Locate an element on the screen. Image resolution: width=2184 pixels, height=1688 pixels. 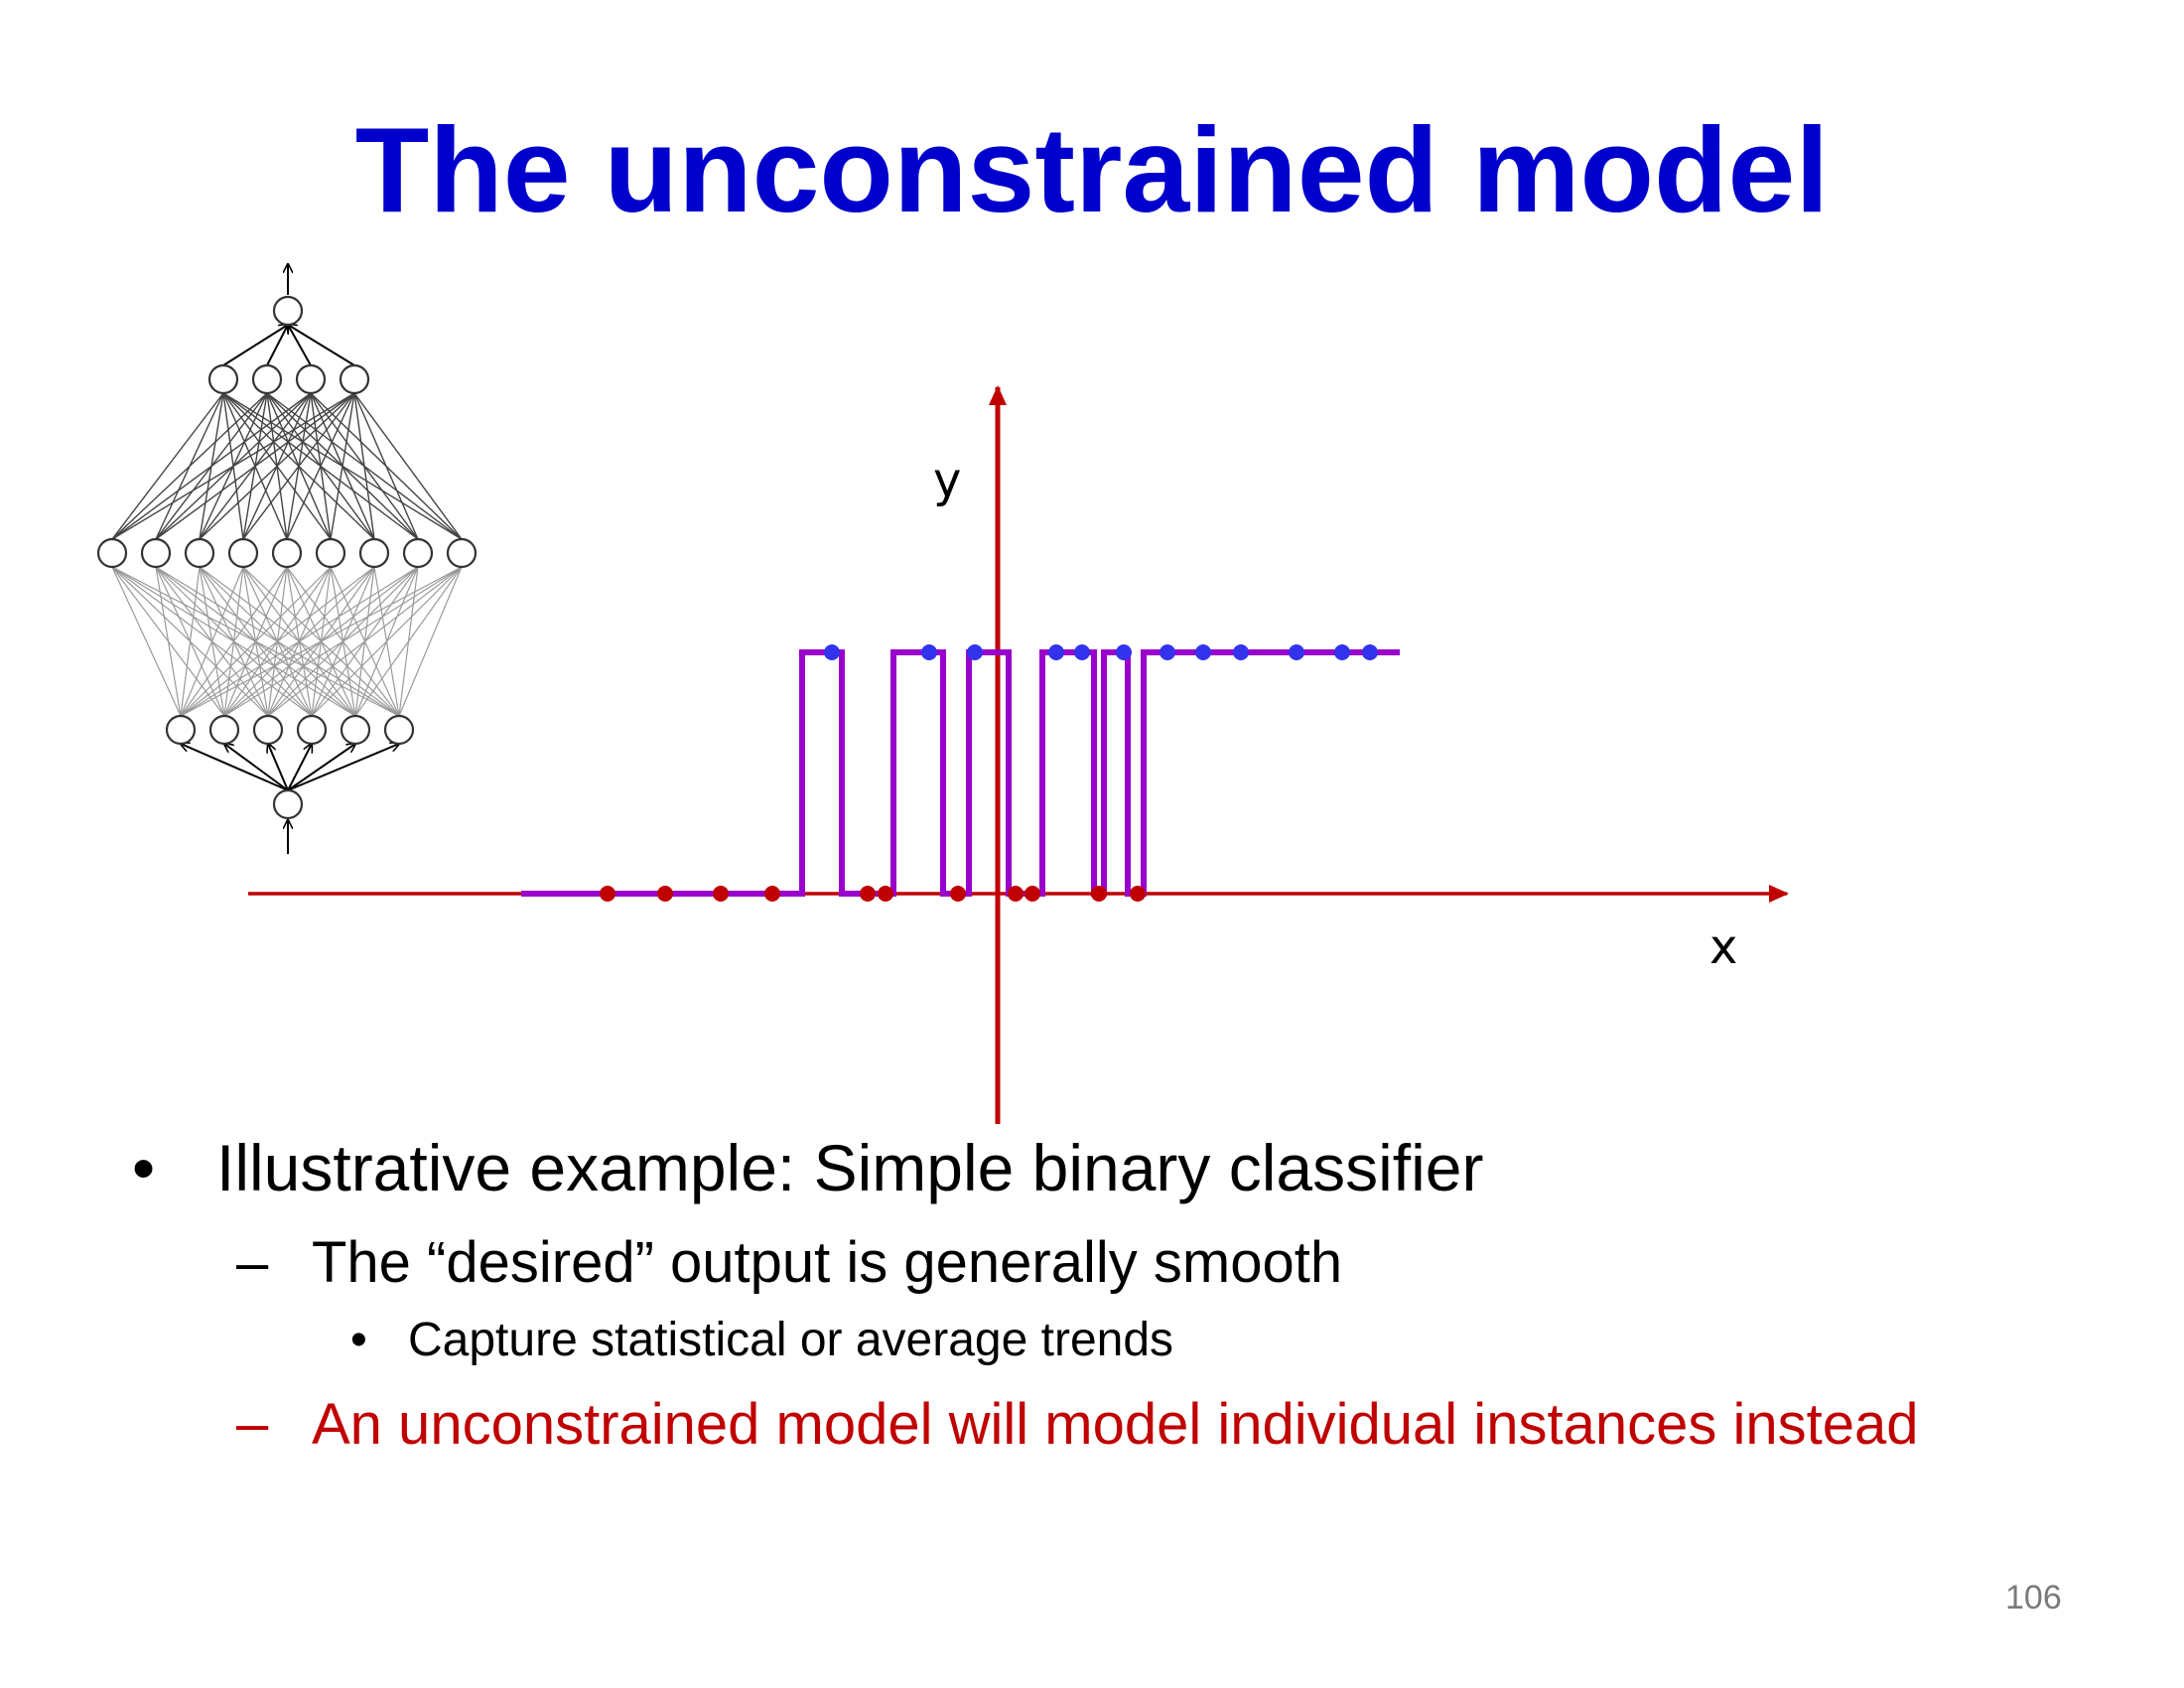
bullet-text: Capture statistical or average trends is located at coordinates (791, 1340).